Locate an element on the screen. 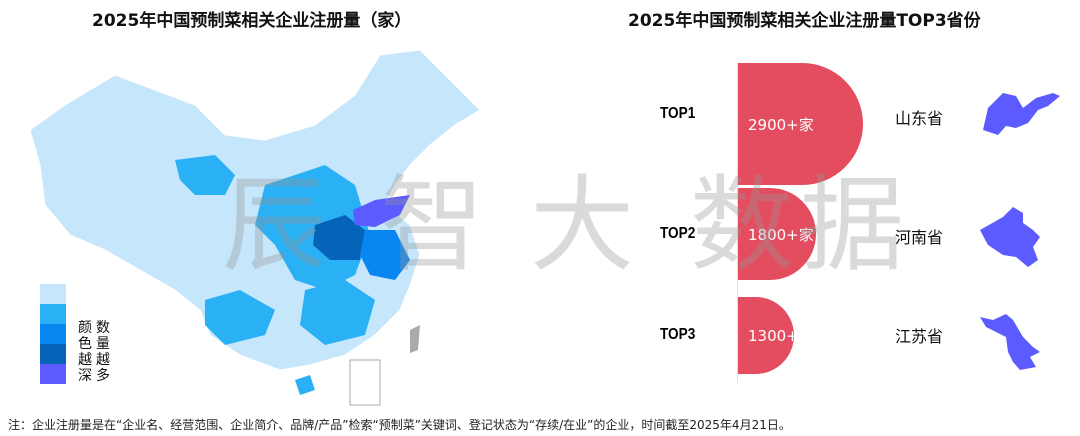 This screenshot has width=1080, height=436. bar-top2: 1800+家 is located at coordinates (777, 234).